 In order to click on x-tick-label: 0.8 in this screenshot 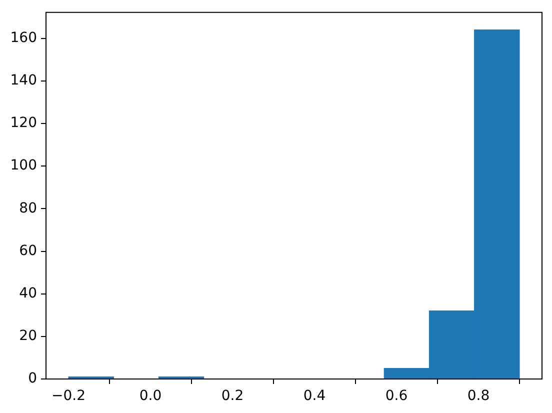, I will do `click(478, 396)`.